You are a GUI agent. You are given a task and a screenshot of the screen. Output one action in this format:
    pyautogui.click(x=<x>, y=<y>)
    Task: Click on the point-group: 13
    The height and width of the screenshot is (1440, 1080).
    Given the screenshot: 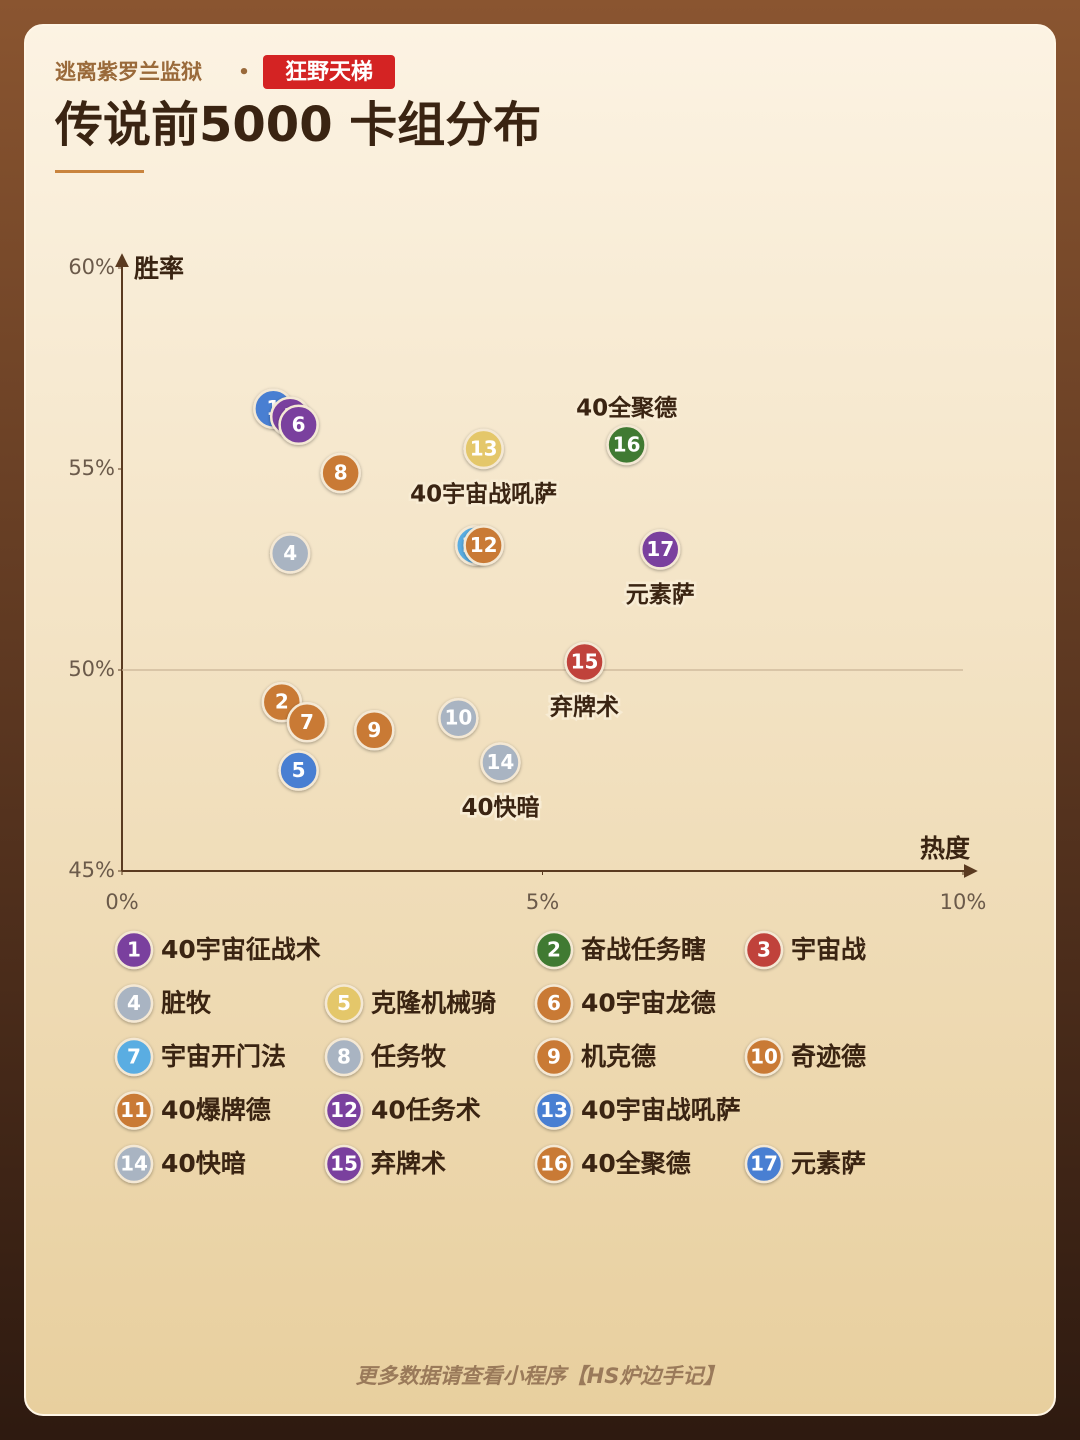 What is the action you would take?
    pyautogui.click(x=483, y=449)
    